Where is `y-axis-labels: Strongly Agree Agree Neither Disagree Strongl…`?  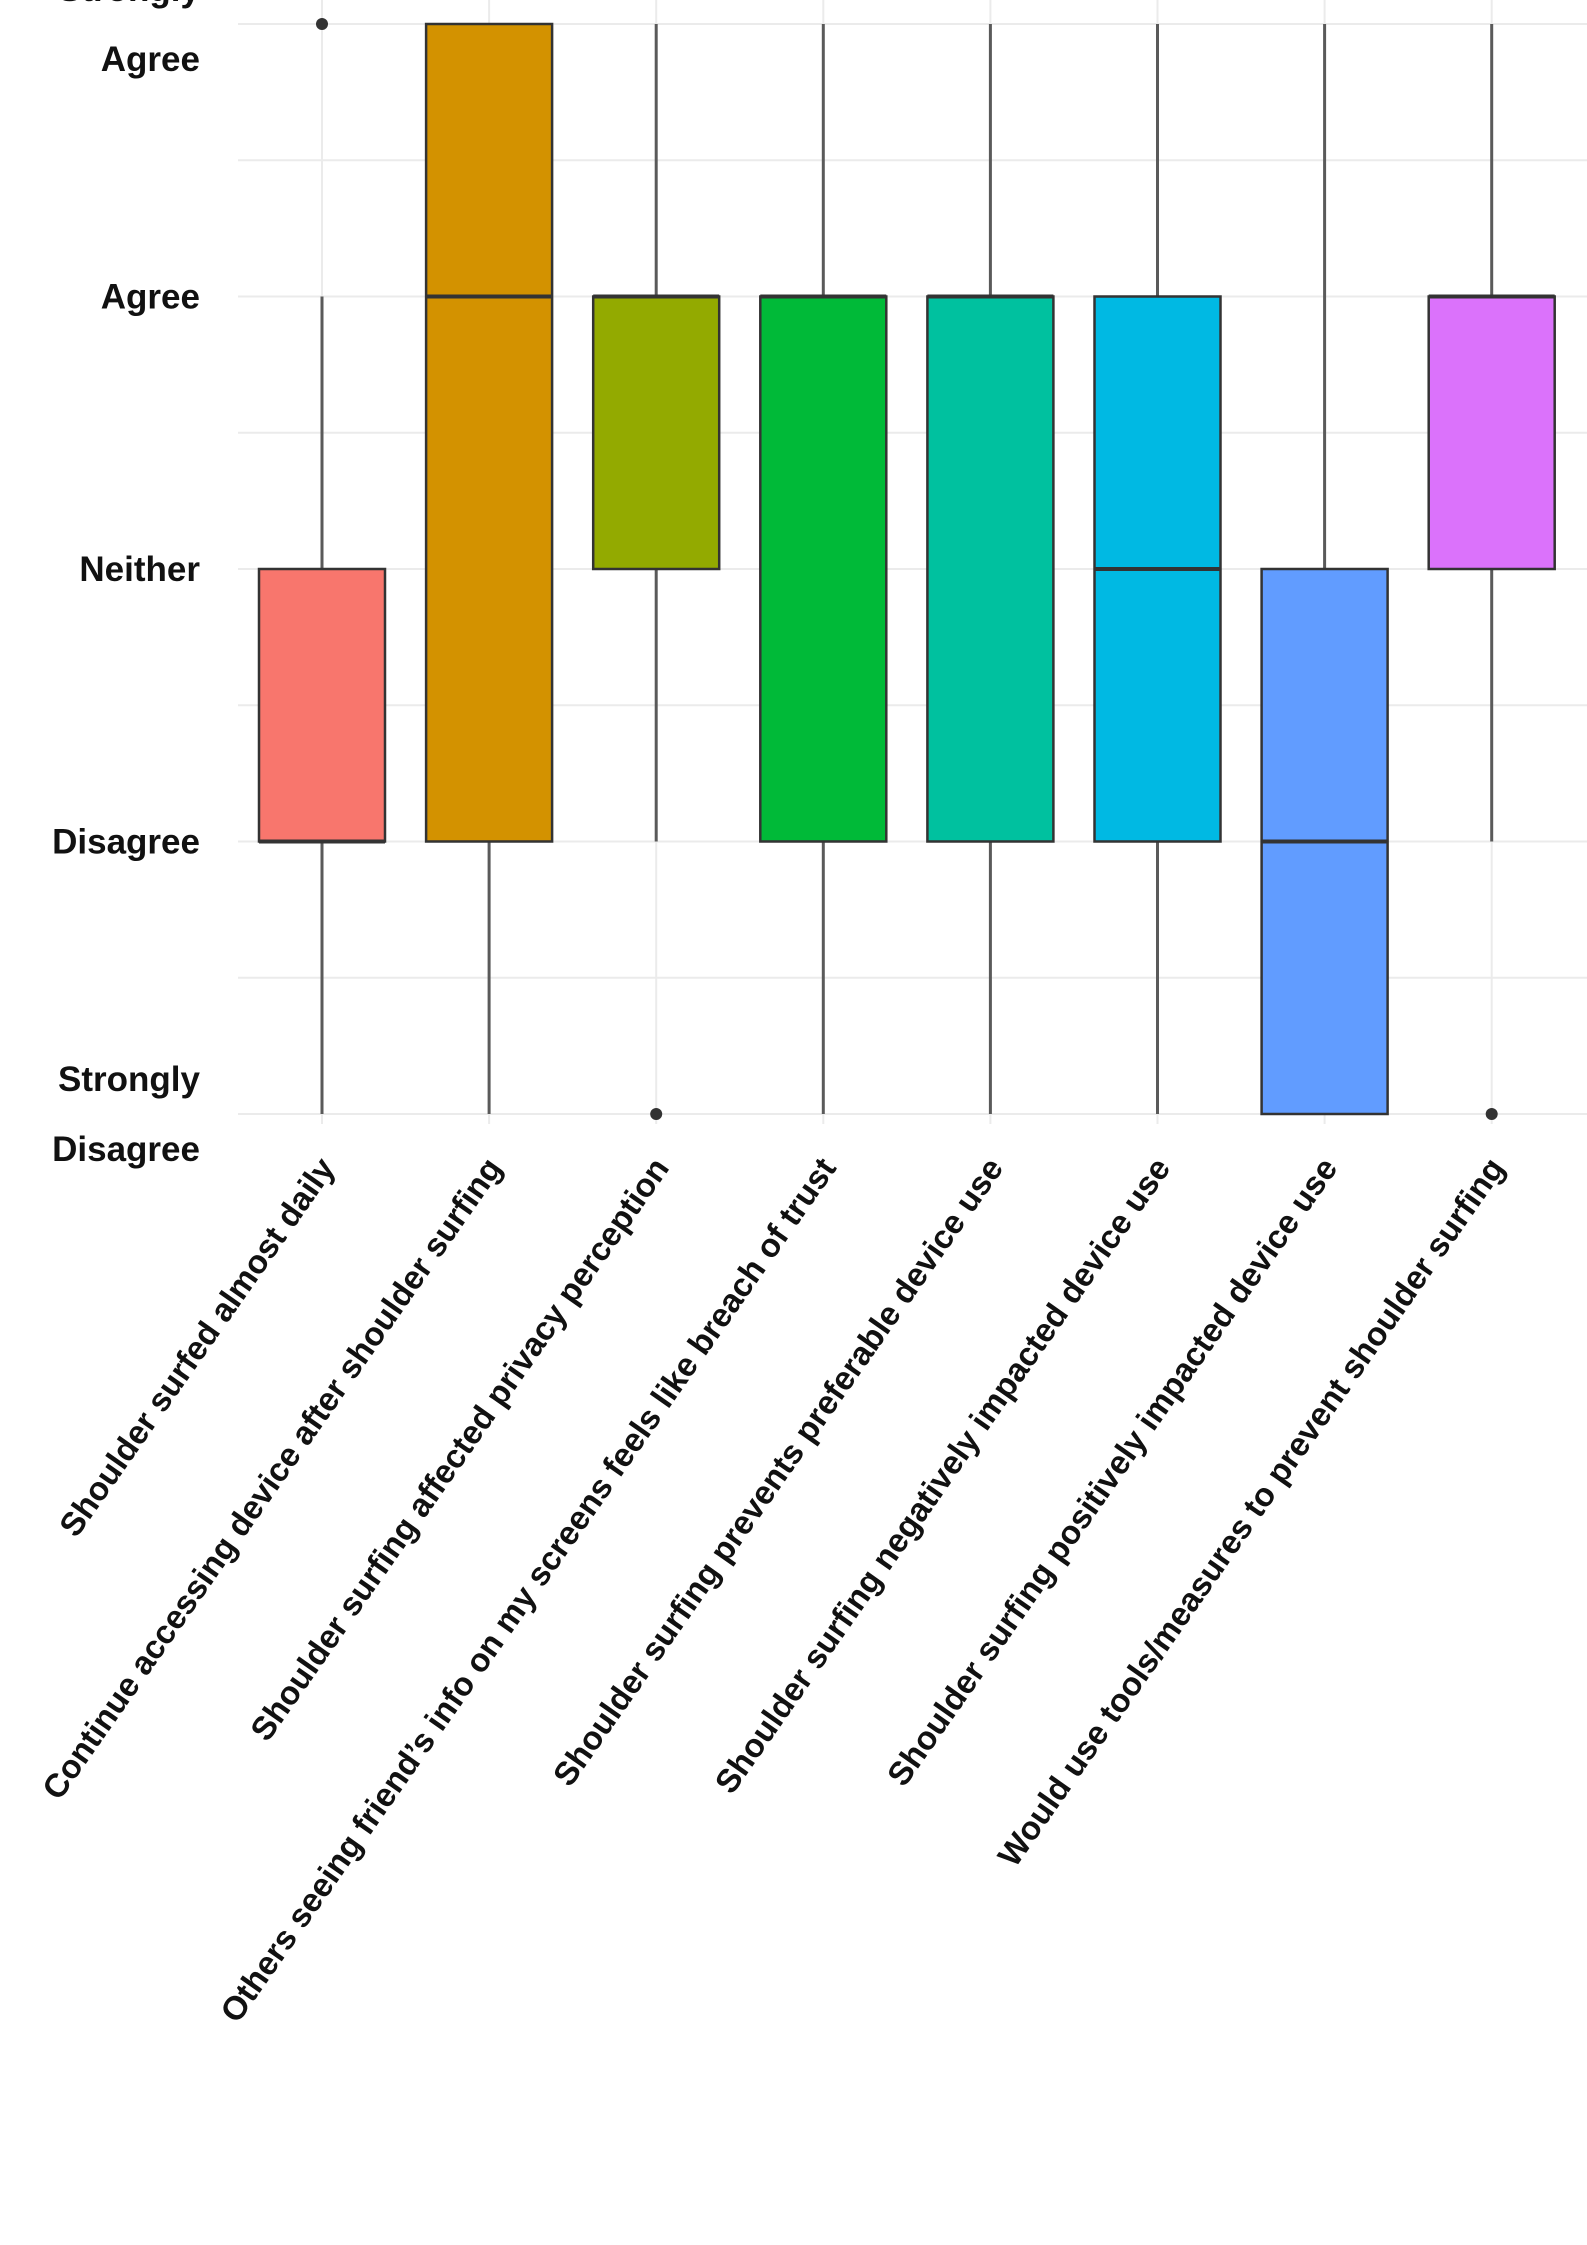
y-axis-labels: Strongly Agree Agree Neither Disagree Strongl… is located at coordinates (126, 584).